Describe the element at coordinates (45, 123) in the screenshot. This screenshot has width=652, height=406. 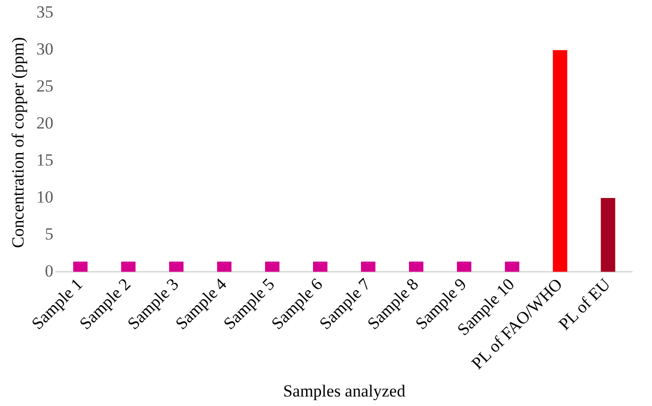
I see `y-tick-label: 20` at that location.